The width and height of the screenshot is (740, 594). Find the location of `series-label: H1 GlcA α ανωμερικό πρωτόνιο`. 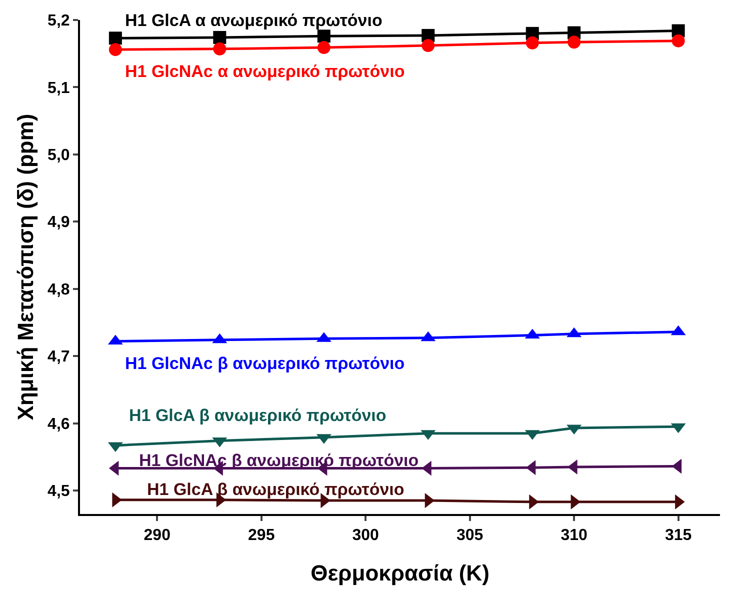

series-label: H1 GlcA α ανωμερικό πρωτόνιο is located at coordinates (253, 20).